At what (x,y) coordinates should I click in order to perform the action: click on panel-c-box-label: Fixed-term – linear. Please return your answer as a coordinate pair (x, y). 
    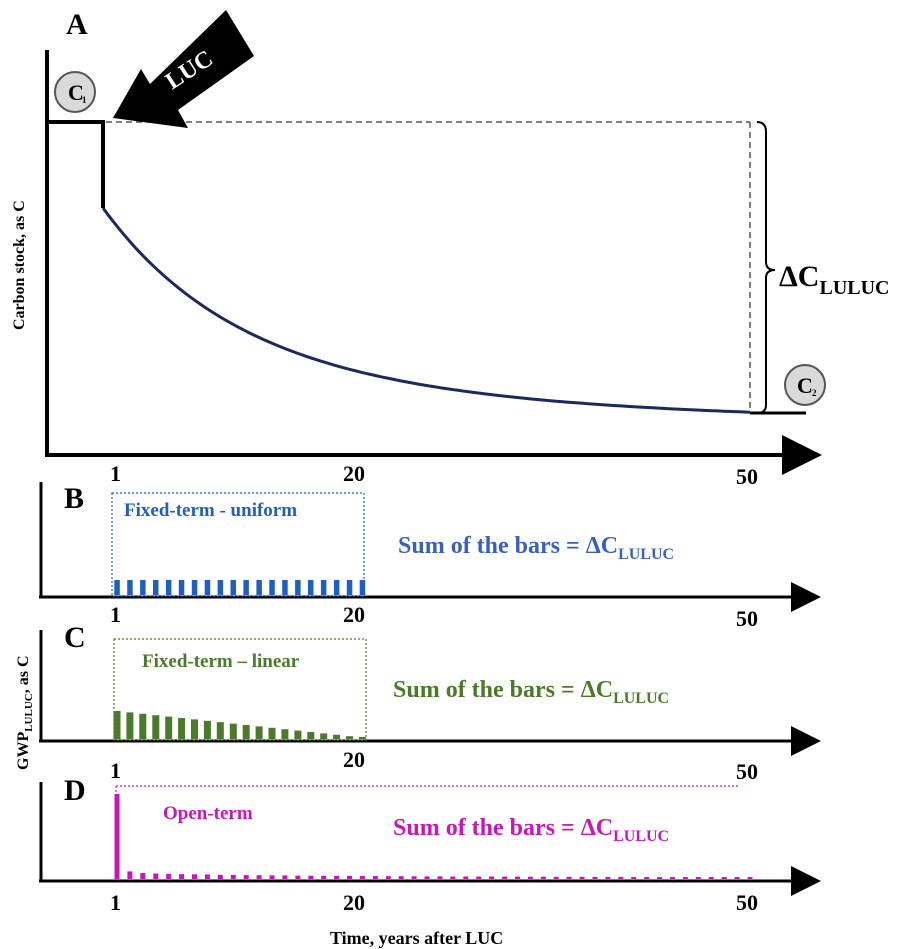
    Looking at the image, I should click on (221, 661).